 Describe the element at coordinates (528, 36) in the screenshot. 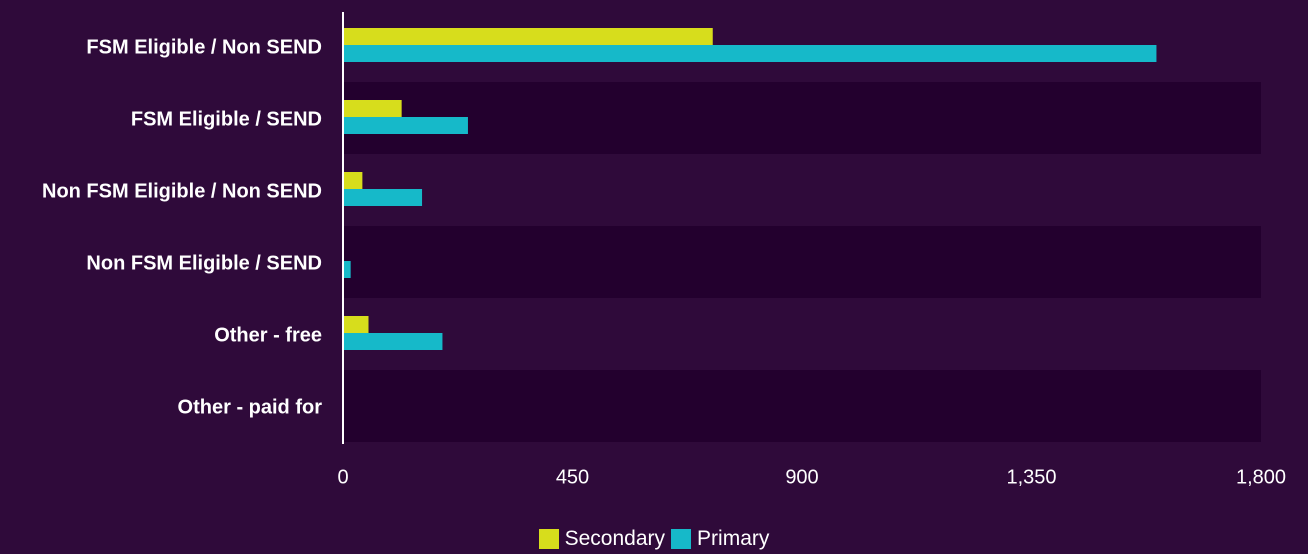

I see `bar-secondary-fsm-eligible-non-send` at that location.